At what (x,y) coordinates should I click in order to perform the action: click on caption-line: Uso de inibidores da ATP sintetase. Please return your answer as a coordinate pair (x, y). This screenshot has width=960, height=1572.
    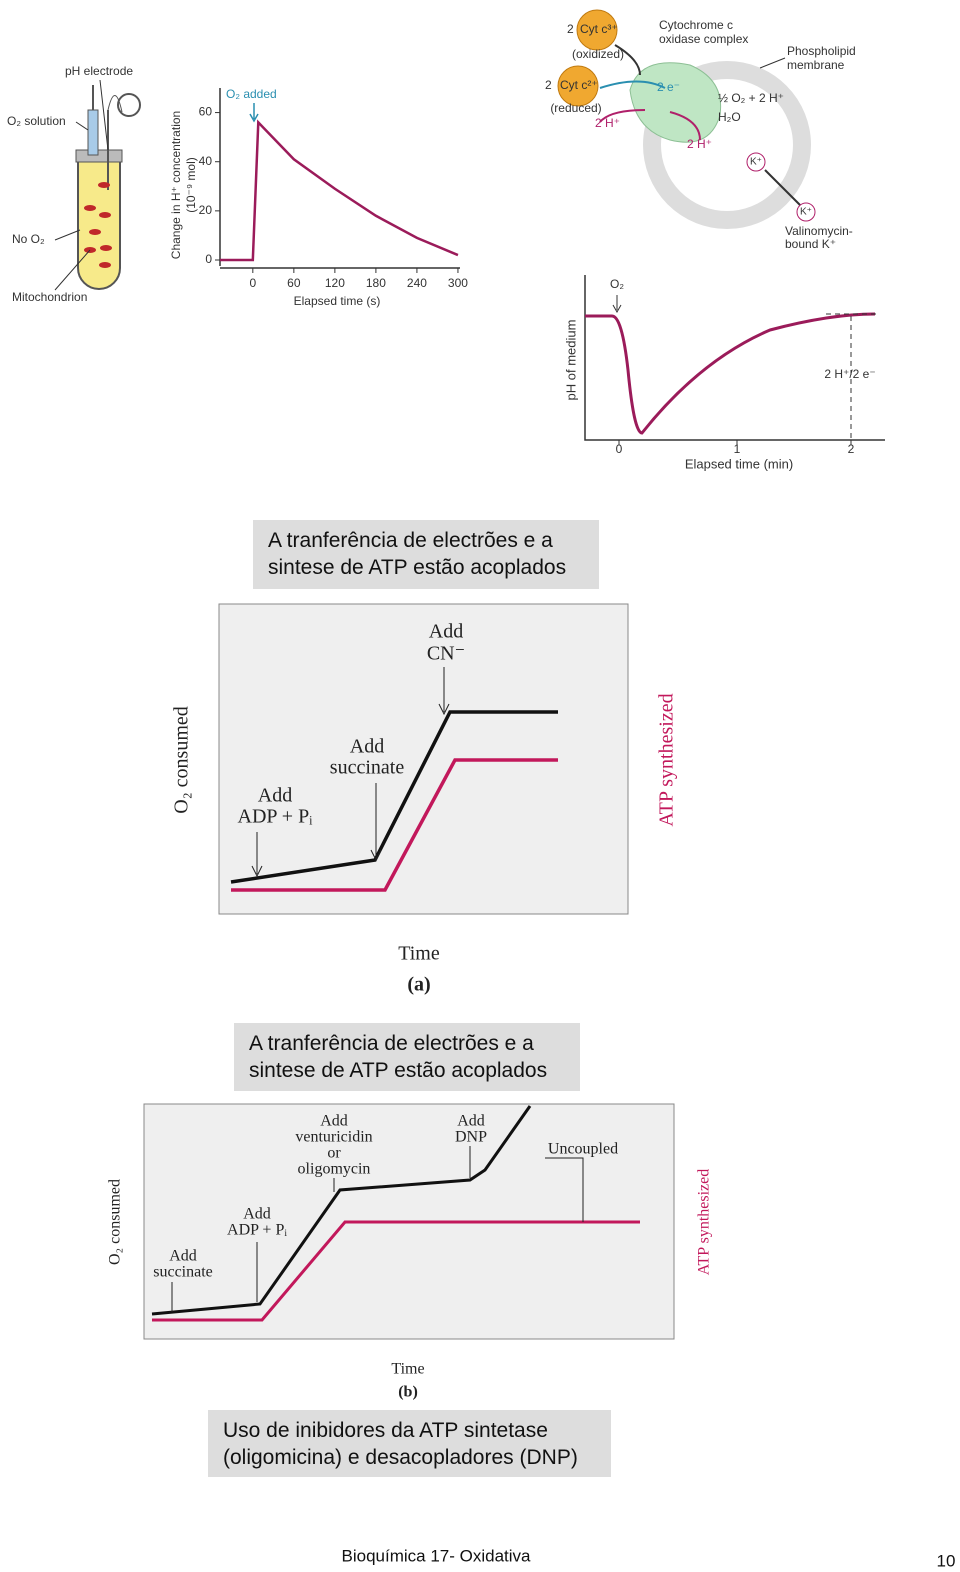
    Looking at the image, I should click on (385, 1430).